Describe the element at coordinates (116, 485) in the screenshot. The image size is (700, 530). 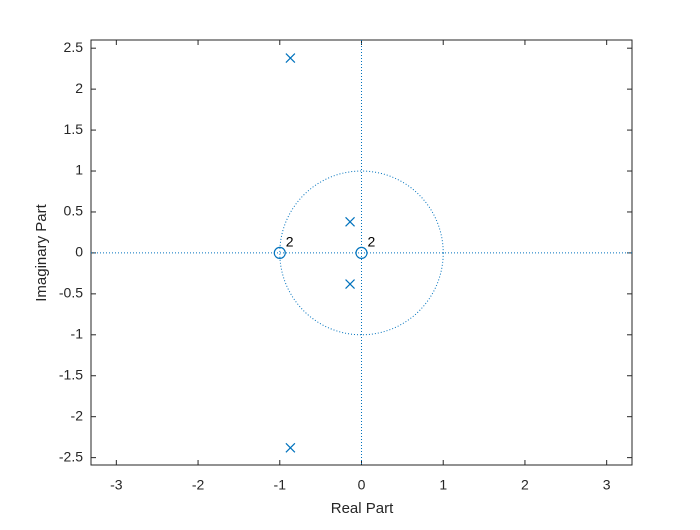
I see `x-tick-label: -3` at that location.